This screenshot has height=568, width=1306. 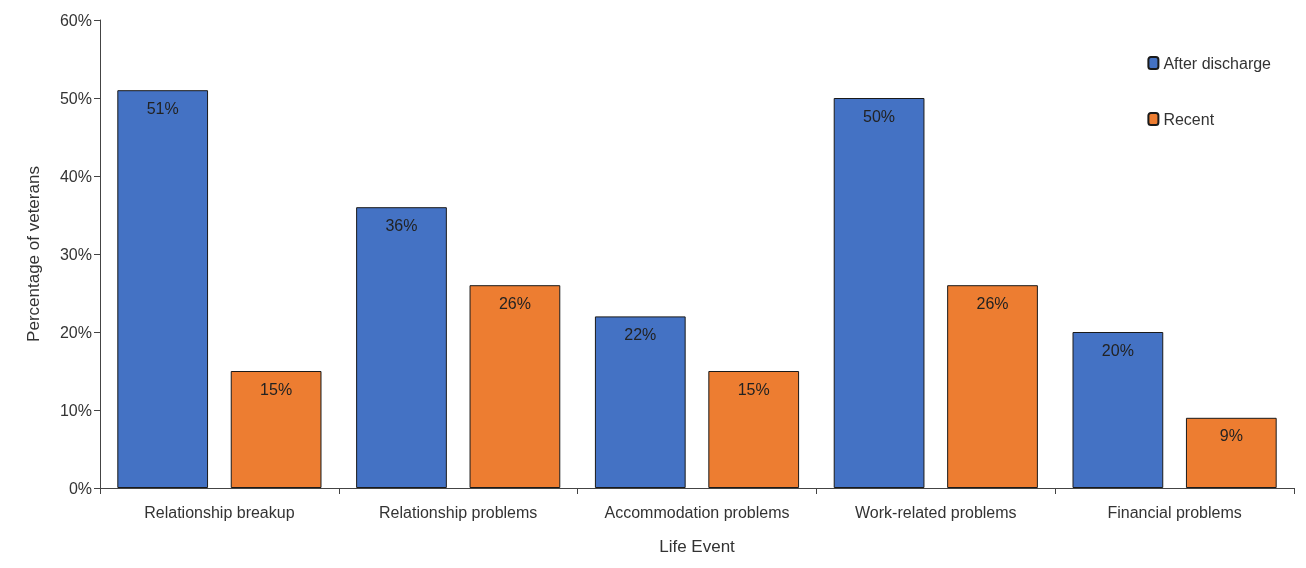 What do you see at coordinates (75, 98) in the screenshot?
I see `y-tick-label: 50%` at bounding box center [75, 98].